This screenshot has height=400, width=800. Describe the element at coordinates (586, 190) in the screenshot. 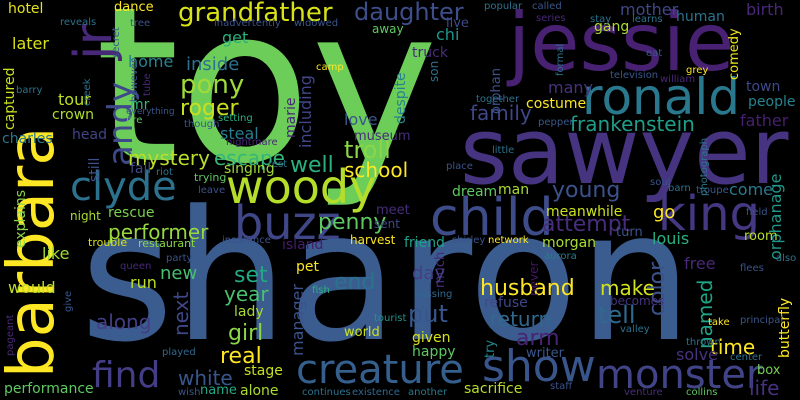

I see `cloud-word-young: young` at that location.